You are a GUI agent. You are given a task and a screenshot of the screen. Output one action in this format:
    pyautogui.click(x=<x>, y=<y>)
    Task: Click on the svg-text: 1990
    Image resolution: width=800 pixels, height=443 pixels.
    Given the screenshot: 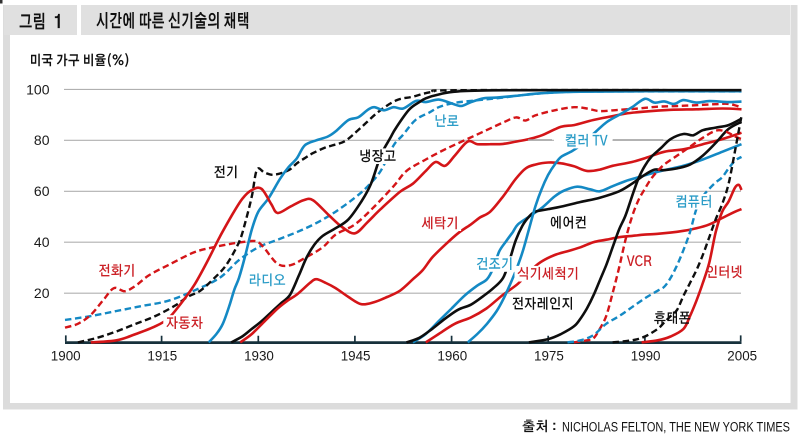 What is the action you would take?
    pyautogui.click(x=646, y=356)
    